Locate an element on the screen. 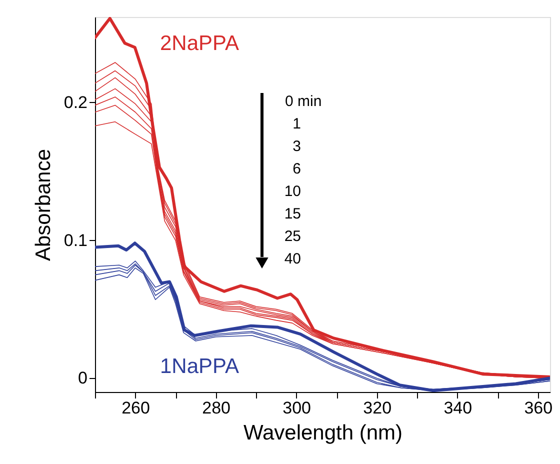  annotation: 0 min is located at coordinates (303, 101).